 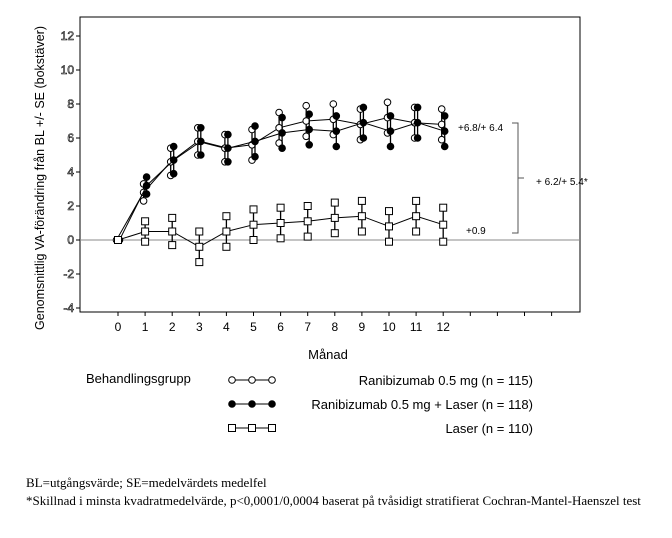 What do you see at coordinates (70, 104) in the screenshot?
I see `y-tick-label: 8` at bounding box center [70, 104].